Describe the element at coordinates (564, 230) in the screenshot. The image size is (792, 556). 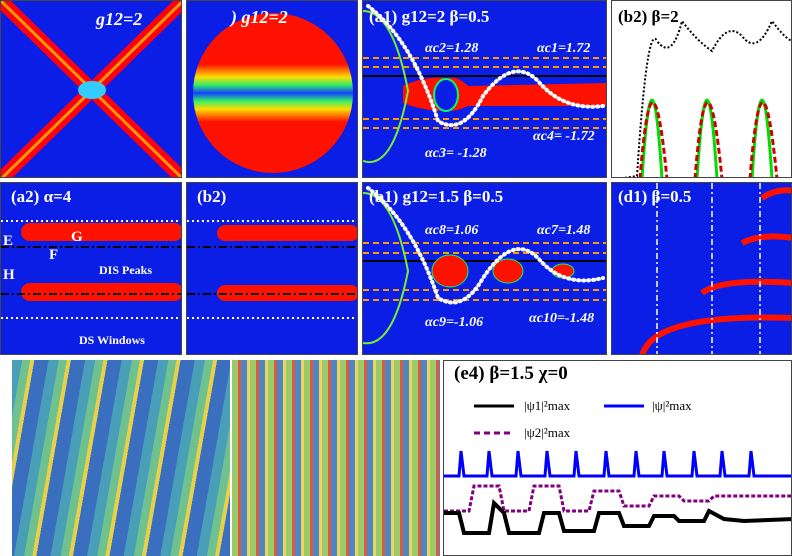
I see `annotation-ac7: αc7=1.48` at that location.